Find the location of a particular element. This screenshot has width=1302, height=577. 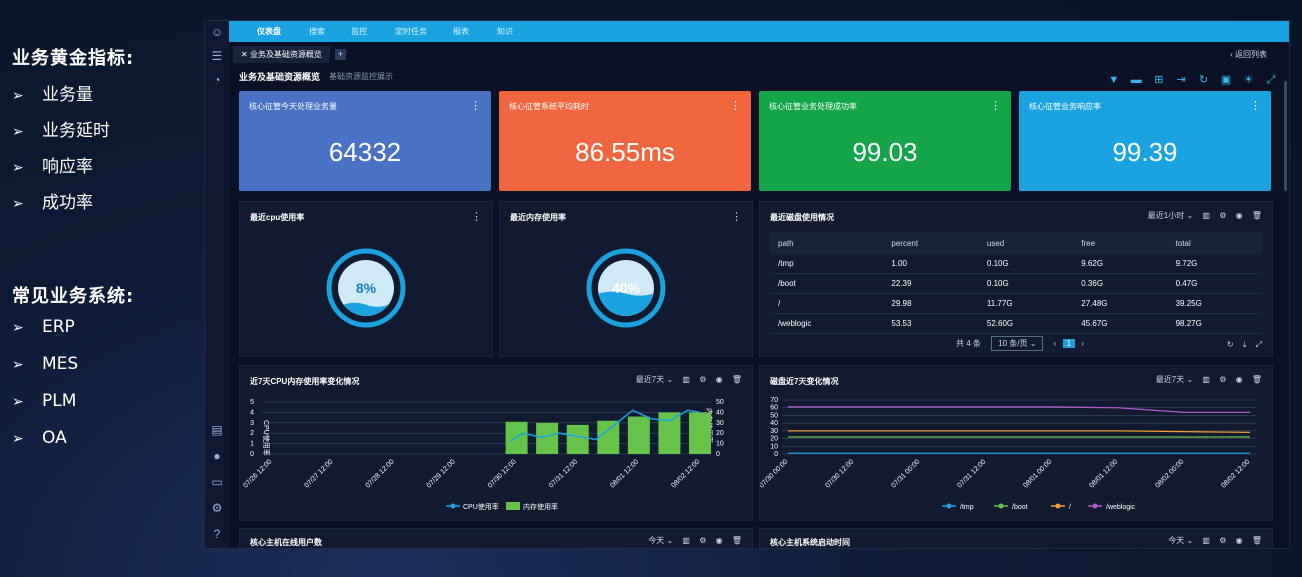

kpi-card: 核心征管今天处理业务量 ⋮ 64332 is located at coordinates (365, 141).